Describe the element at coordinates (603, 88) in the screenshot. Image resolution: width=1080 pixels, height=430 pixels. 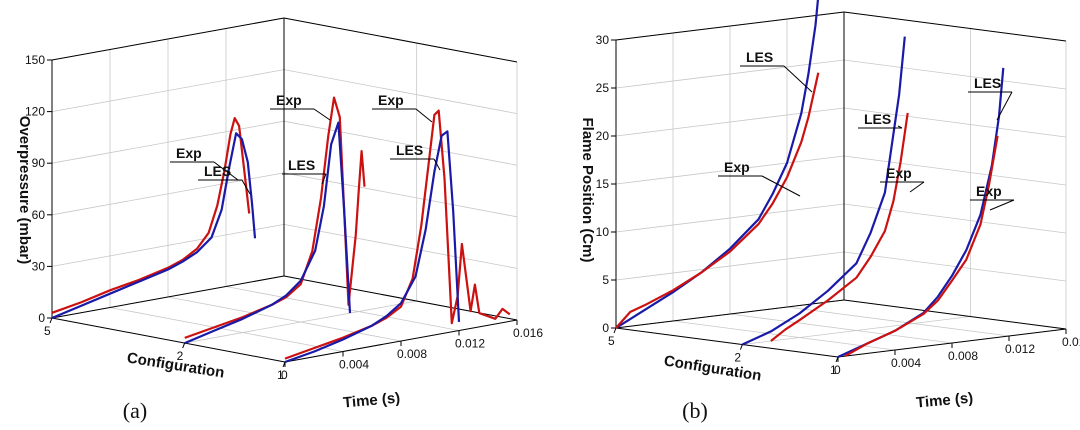
I see `y-tick-label: 25` at that location.